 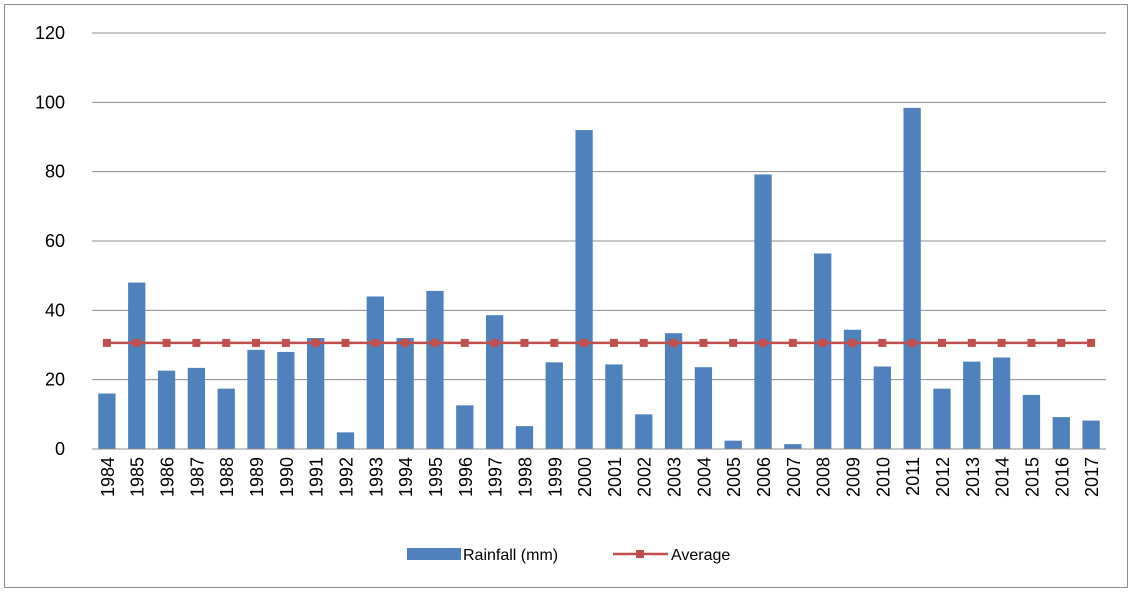 What do you see at coordinates (673, 342) in the screenshot?
I see `average-marker-2003` at bounding box center [673, 342].